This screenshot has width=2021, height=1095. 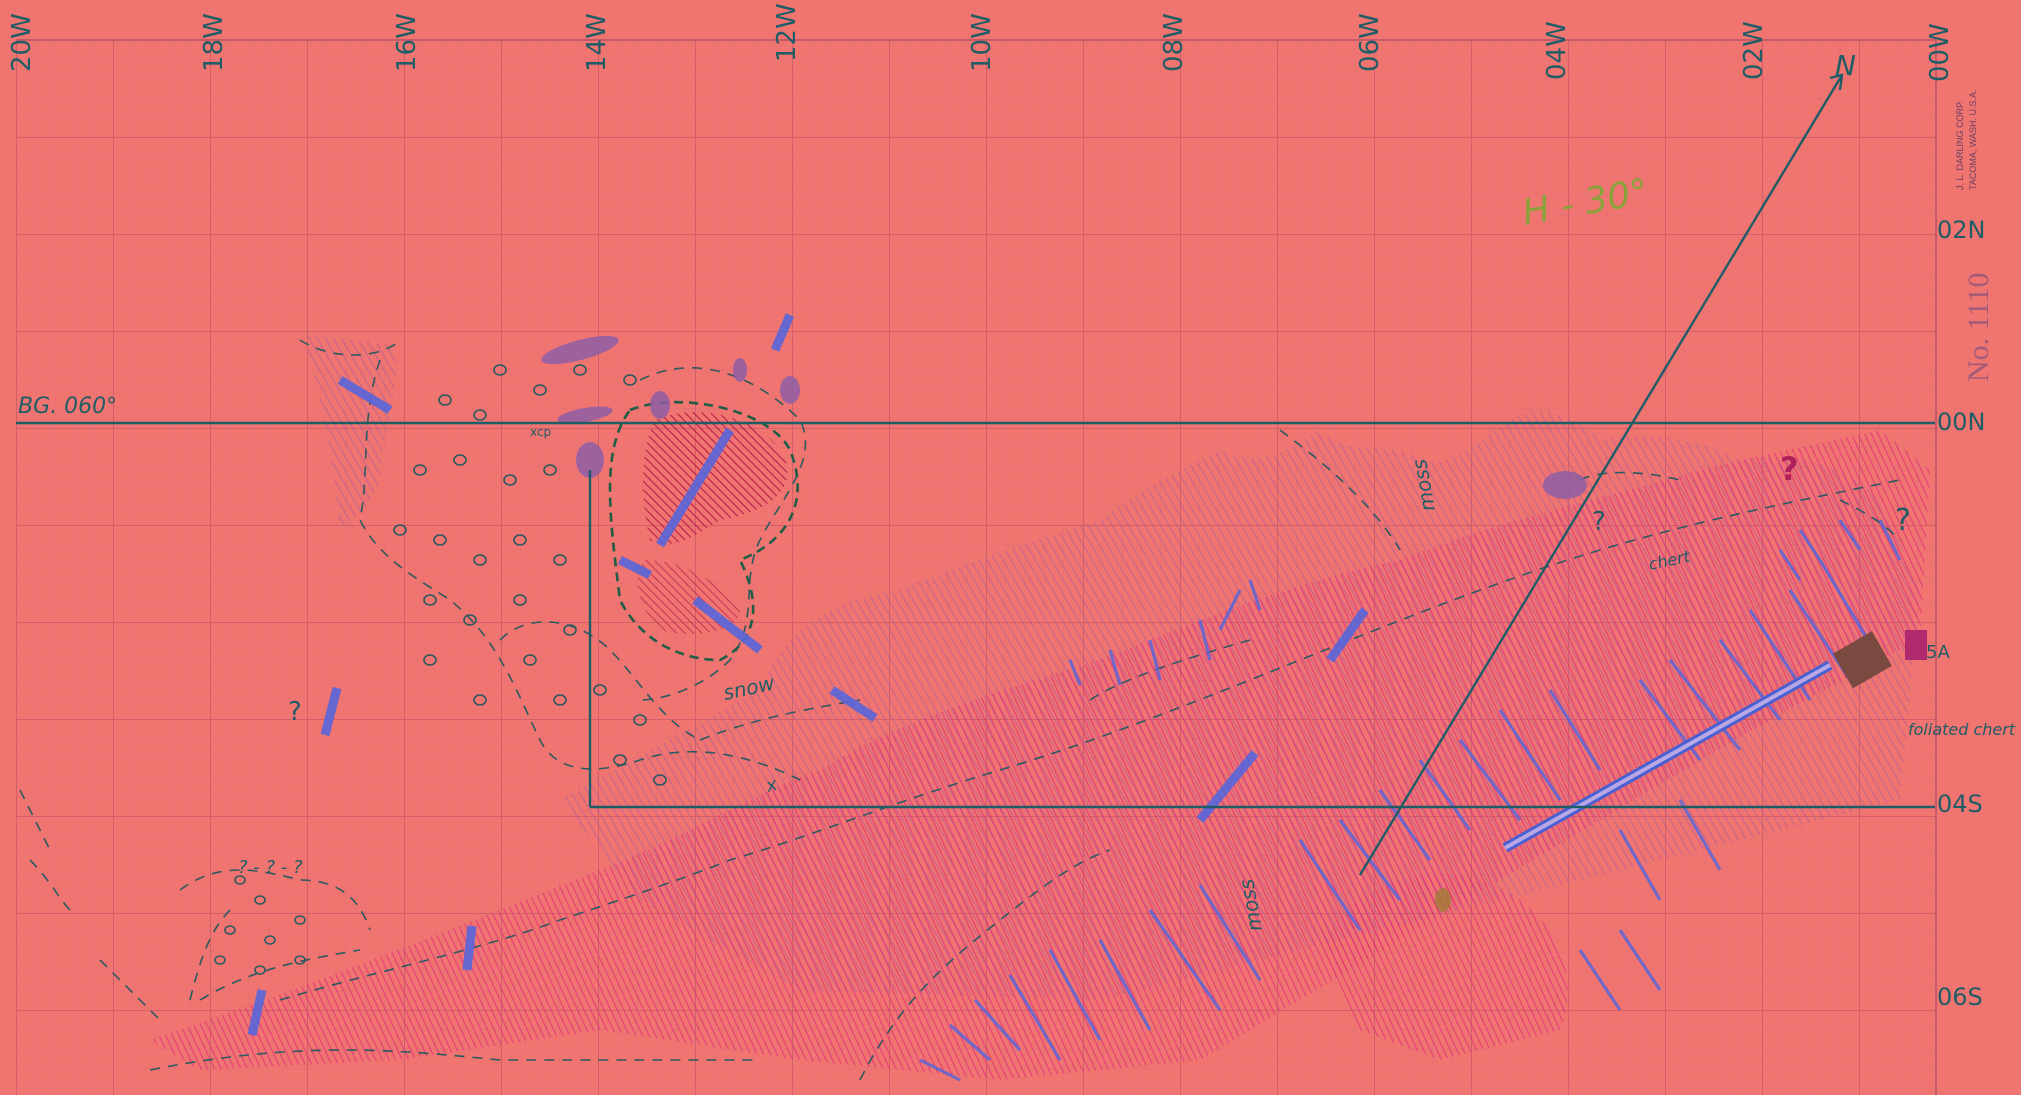 I want to click on paper-maker-mark: J. L. DARLING CORP. TACOMA, WASH. U.S.A., so click(x=1966, y=139).